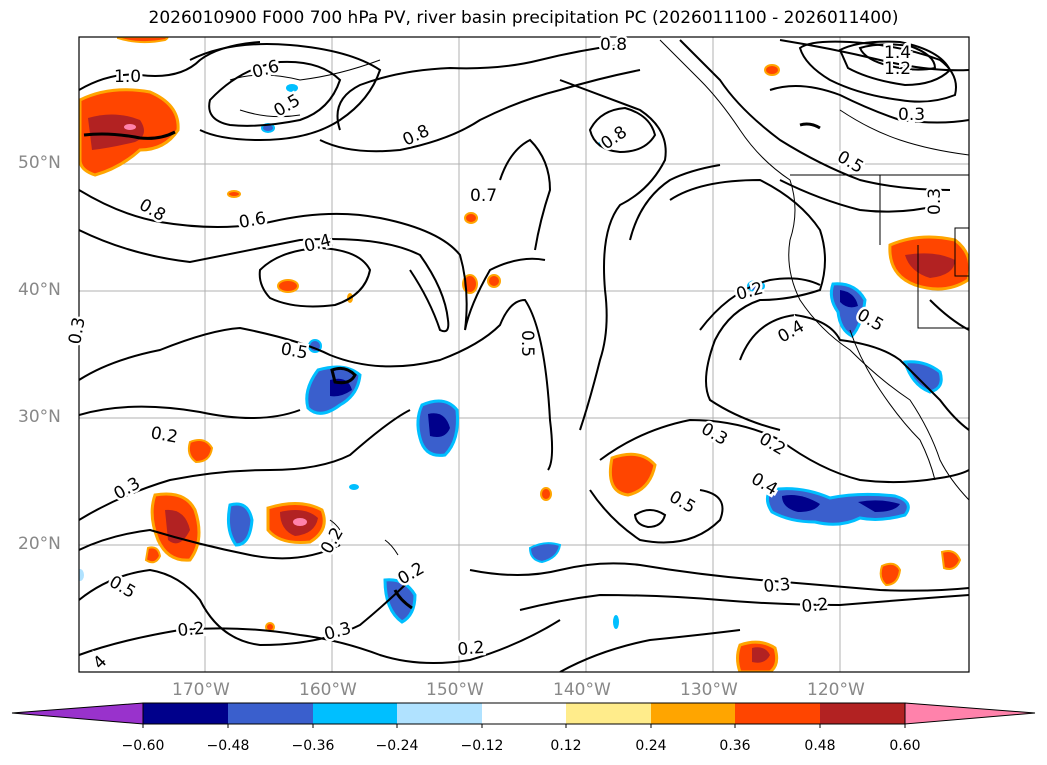  Describe the element at coordinates (39, 163) in the screenshot. I see `lat-label-50n: 50°N` at that location.